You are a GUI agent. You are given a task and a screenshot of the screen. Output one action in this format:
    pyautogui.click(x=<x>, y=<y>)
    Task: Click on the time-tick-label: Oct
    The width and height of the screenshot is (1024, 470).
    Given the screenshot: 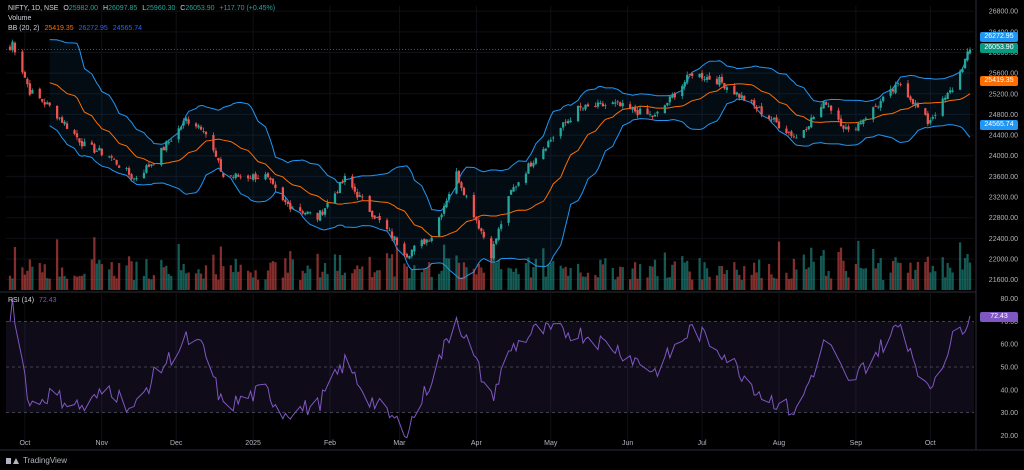 What is the action you would take?
    pyautogui.click(x=930, y=443)
    